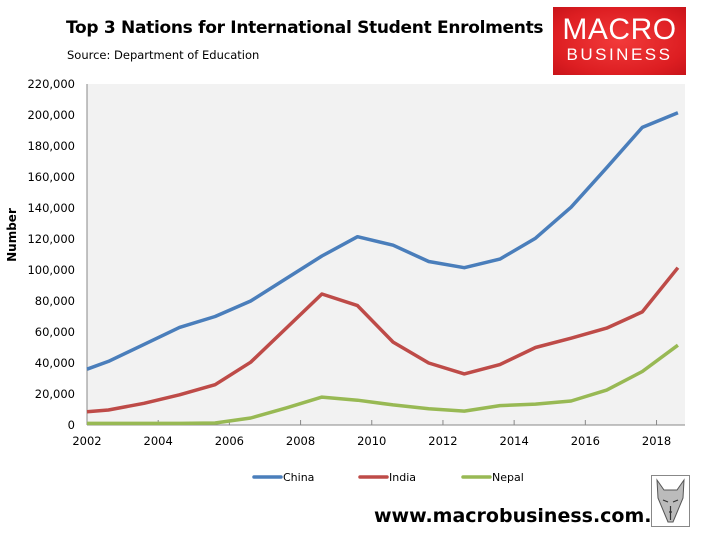  I want to click on y-tick-label: 200,000, so click(51, 115).